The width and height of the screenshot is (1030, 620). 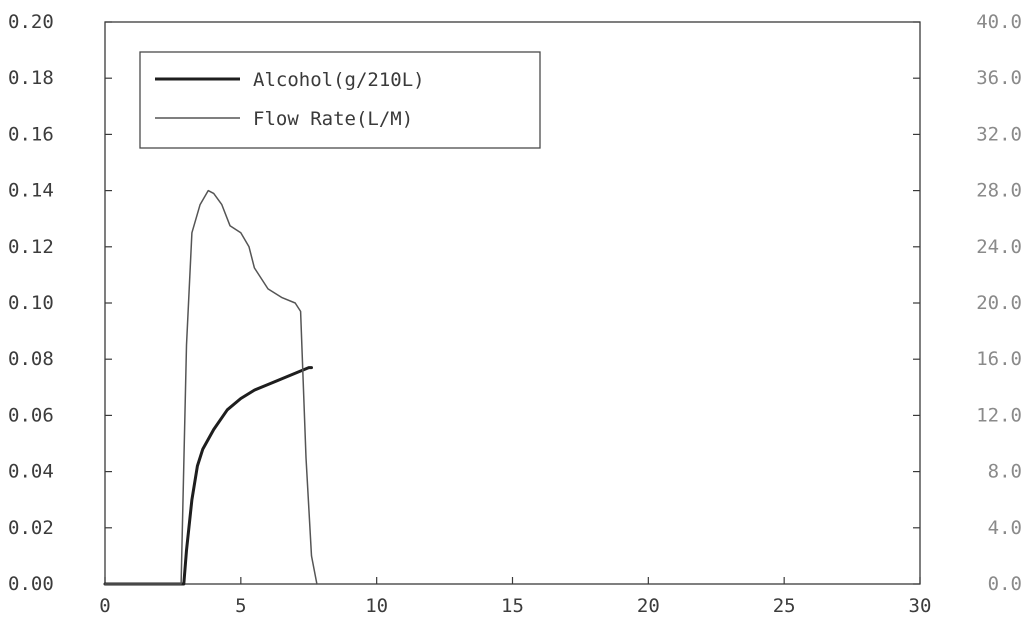 What do you see at coordinates (31, 247) in the screenshot?
I see `y-tick-label: 0.12` at bounding box center [31, 247].